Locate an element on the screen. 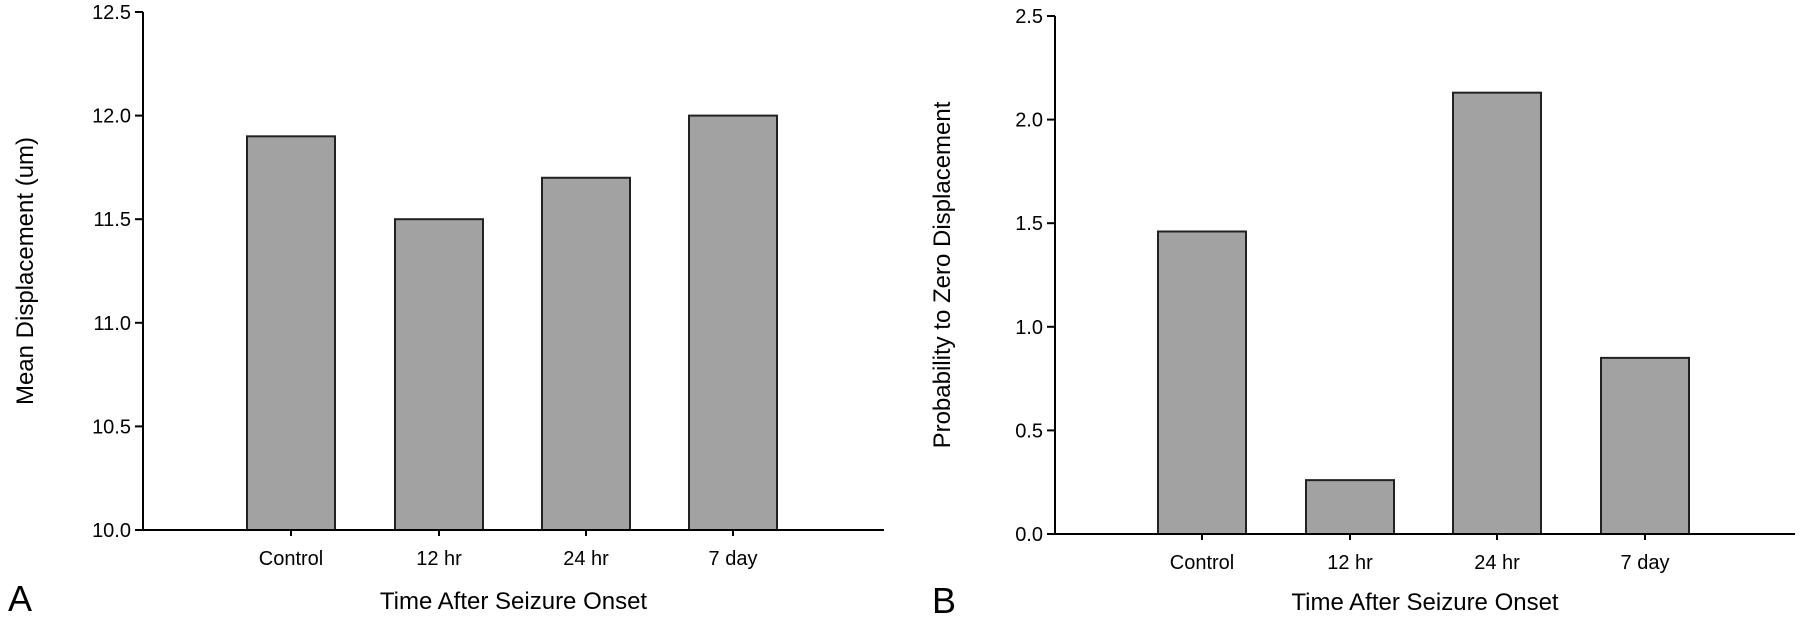 Image resolution: width=1800 pixels, height=618 pixels. panel-b-y-tick-label-3: 1.0 is located at coordinates (1029, 328).